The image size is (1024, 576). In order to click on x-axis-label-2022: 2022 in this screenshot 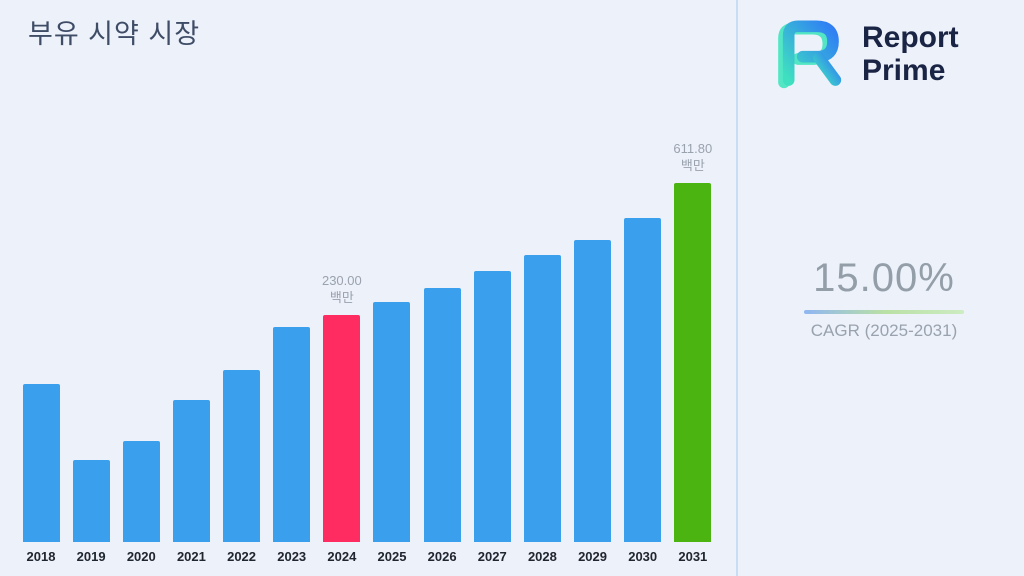, I will do `click(242, 556)`.